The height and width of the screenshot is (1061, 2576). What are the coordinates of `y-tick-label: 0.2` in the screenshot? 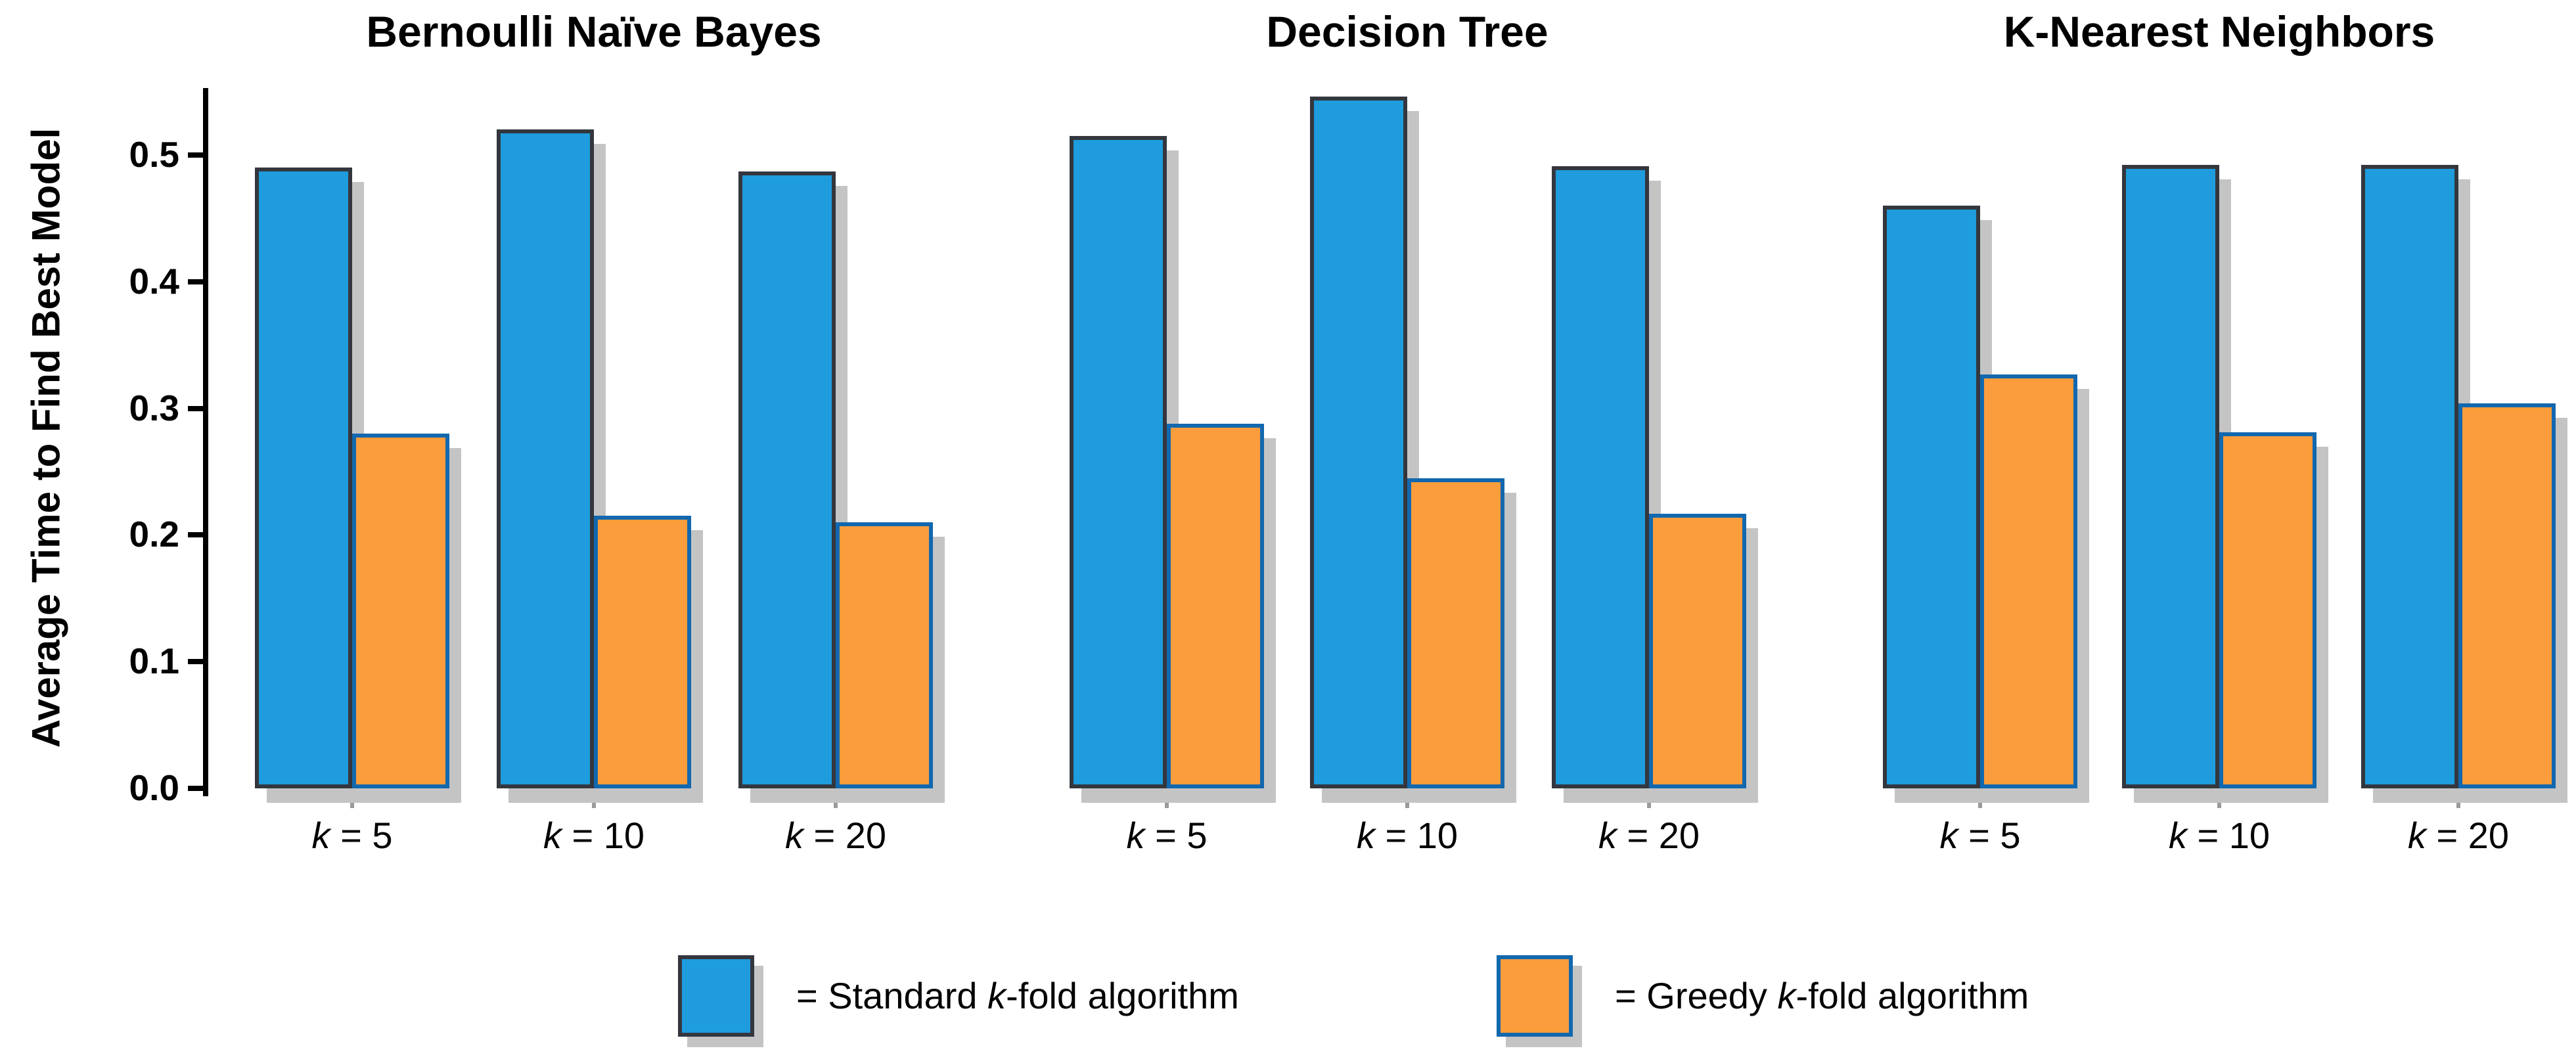 It's located at (154, 534).